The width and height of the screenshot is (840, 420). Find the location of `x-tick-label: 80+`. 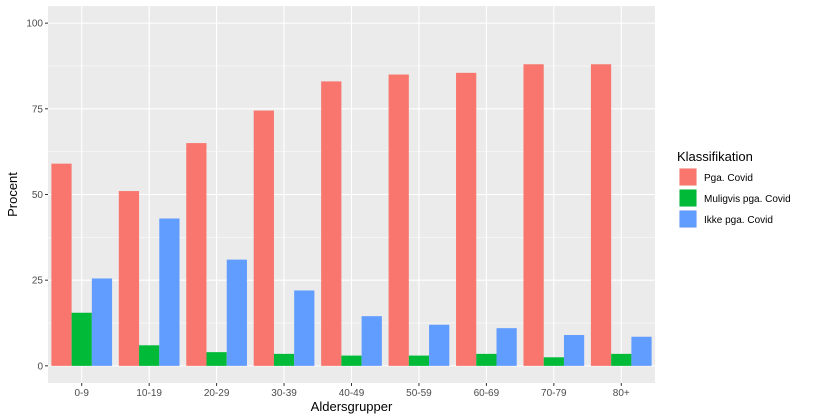

x-tick-label: 80+ is located at coordinates (621, 393).